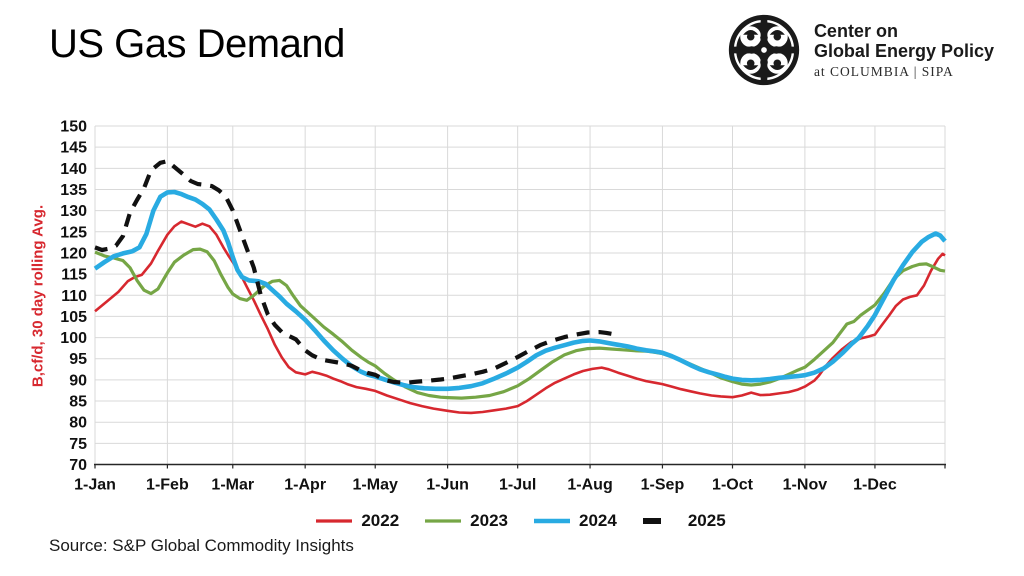  What do you see at coordinates (78, 380) in the screenshot?
I see `y-tick-label: 90` at bounding box center [78, 380].